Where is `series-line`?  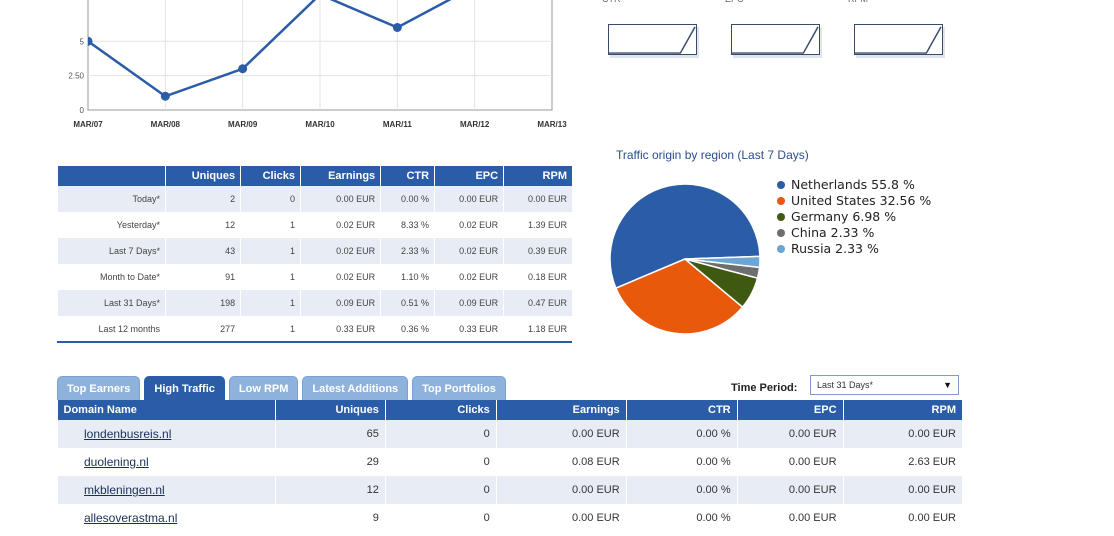 series-line is located at coordinates (270, 49).